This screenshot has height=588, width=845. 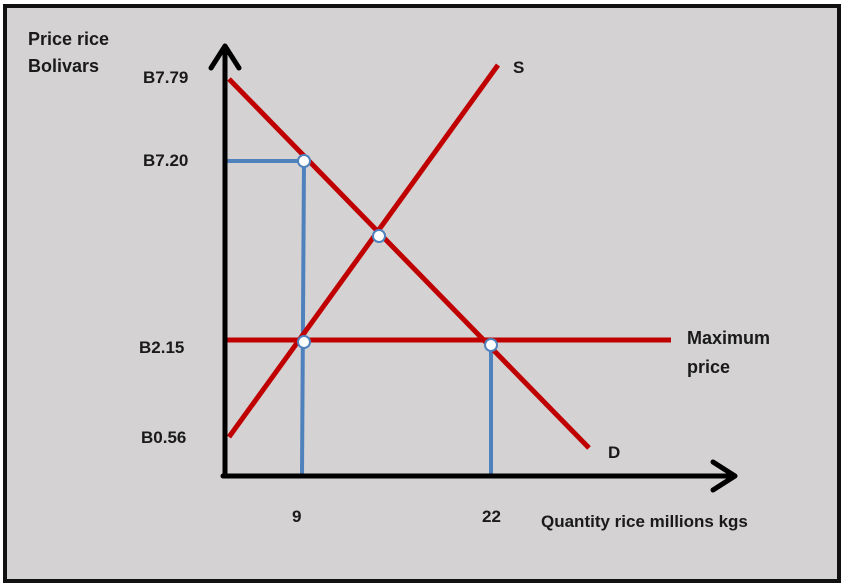 What do you see at coordinates (296, 516) in the screenshot?
I see `quantity-label-9: 9` at bounding box center [296, 516].